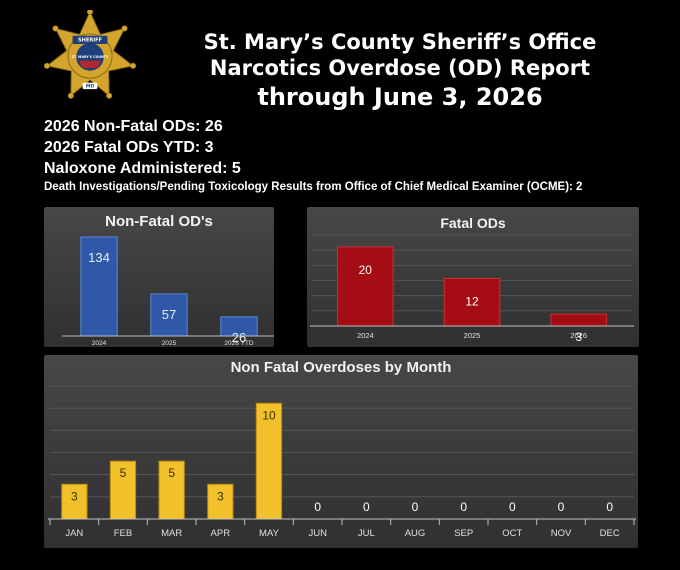 The width and height of the screenshot is (680, 570). I want to click on stat-nonfatal-ods: 2026 Non-Fatal ODs: 26, so click(133, 126).